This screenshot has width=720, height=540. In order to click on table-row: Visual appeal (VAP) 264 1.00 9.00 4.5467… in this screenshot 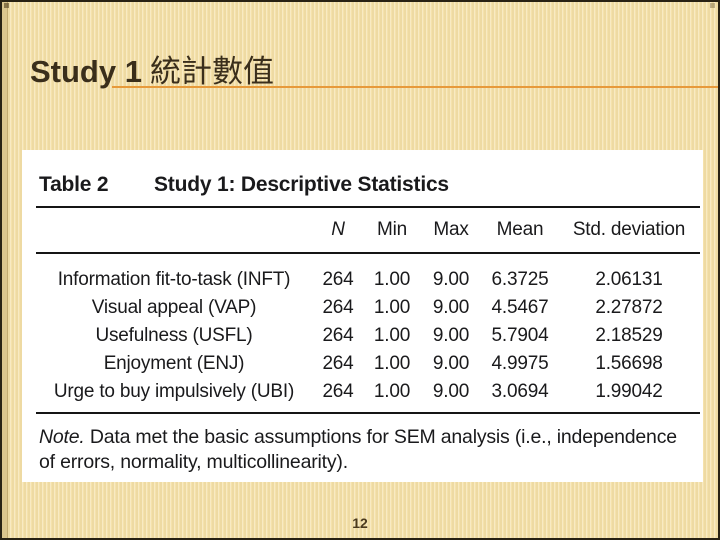, I will do `click(368, 308)`.